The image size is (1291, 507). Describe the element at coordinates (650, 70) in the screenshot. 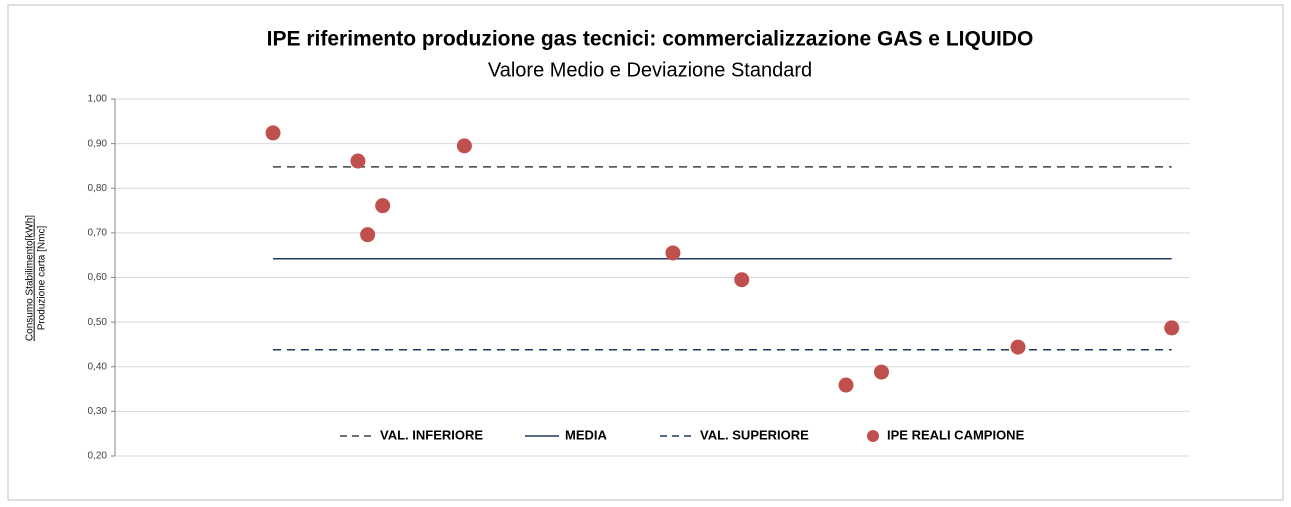

I see `chart-subtitle: Valore Medio e Deviazione Standard` at that location.